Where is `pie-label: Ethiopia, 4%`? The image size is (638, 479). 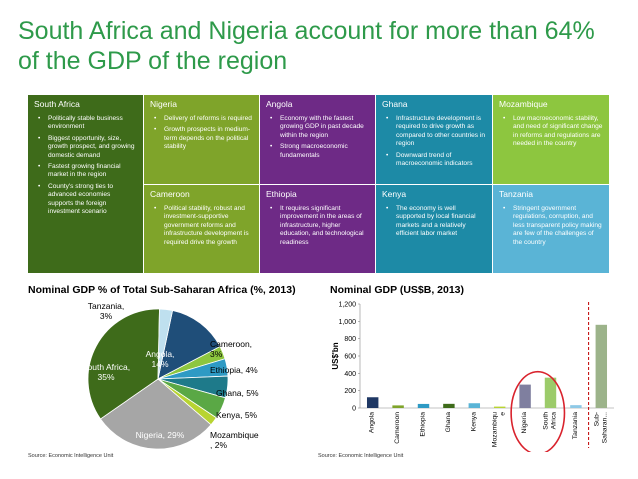
pie-label: Ethiopia, 4% is located at coordinates (234, 370).